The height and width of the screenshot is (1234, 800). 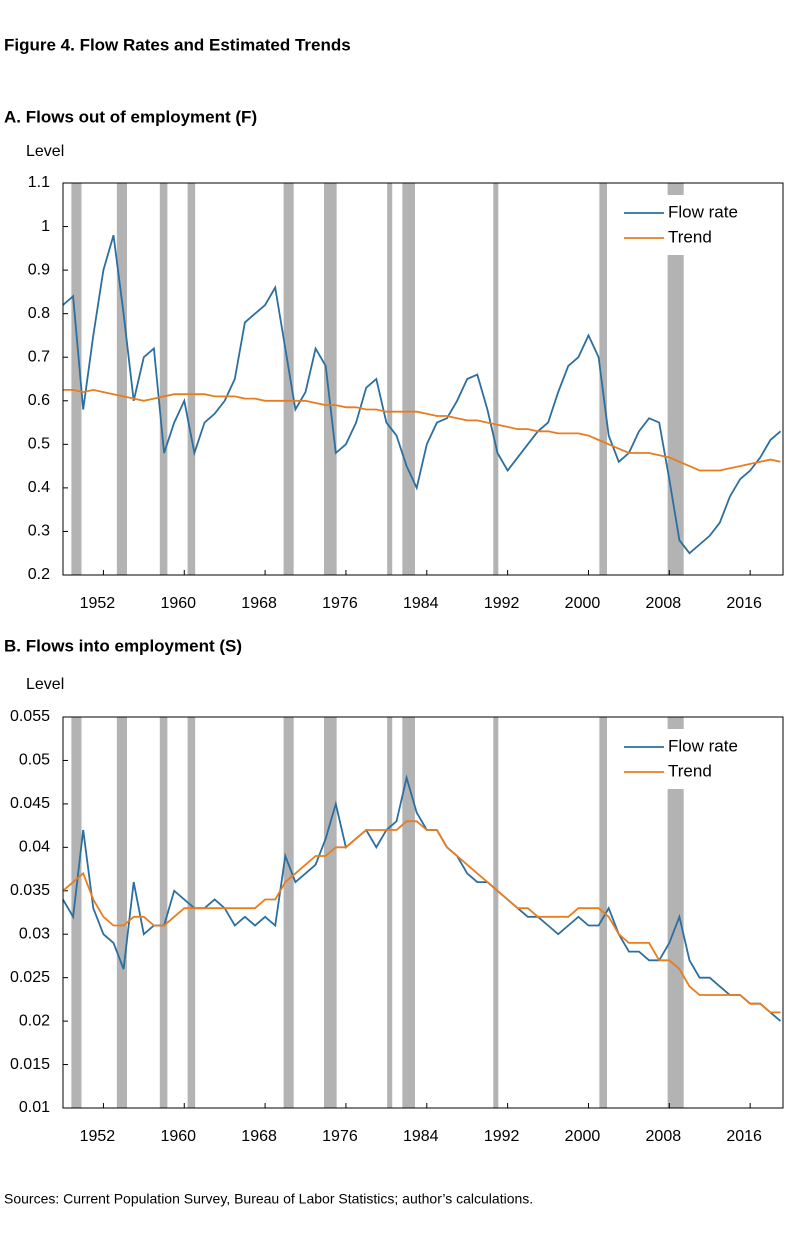 What do you see at coordinates (30, 803) in the screenshot?
I see `y-tick-label: 0.045` at bounding box center [30, 803].